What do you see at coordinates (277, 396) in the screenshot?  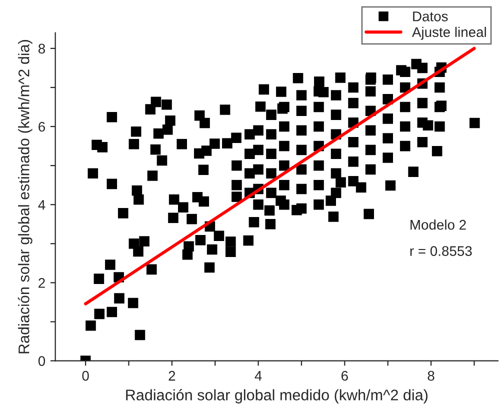 I see `x-axis-title: Radiación solar global medido (kwh/m^2 dia)` at bounding box center [277, 396].